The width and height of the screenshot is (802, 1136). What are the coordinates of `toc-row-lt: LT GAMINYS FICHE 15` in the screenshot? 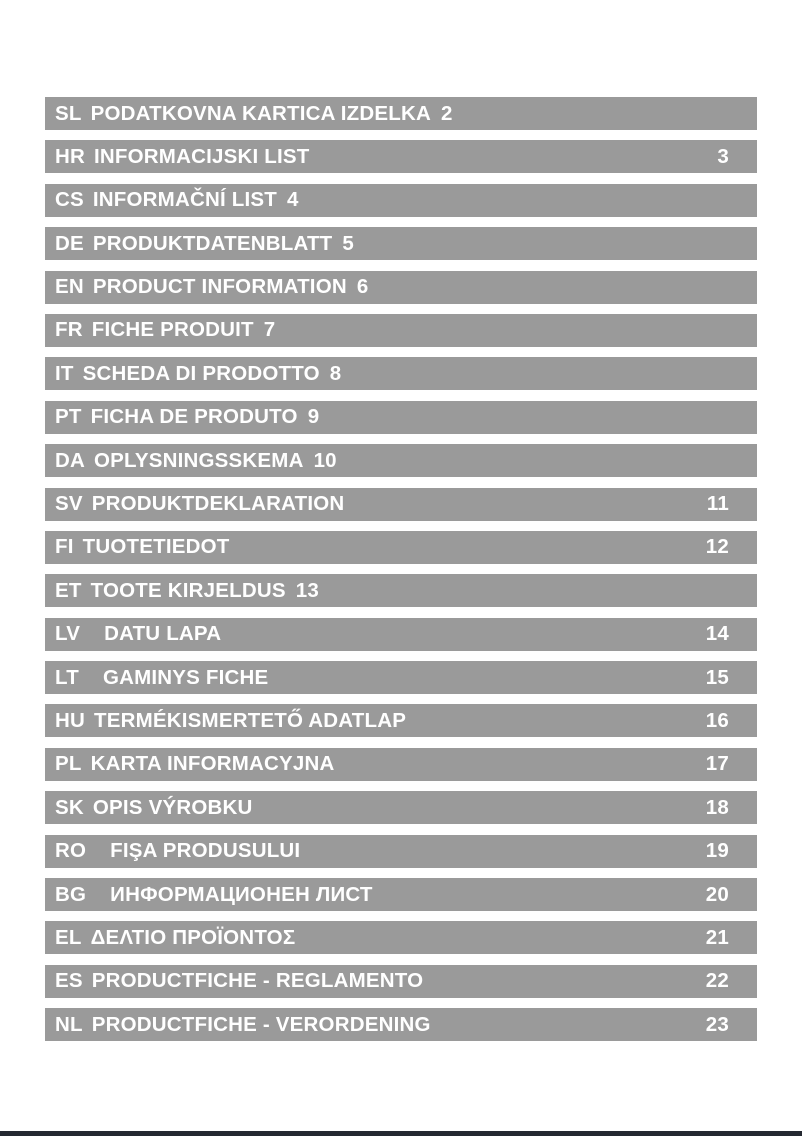 It's located at (401, 678).